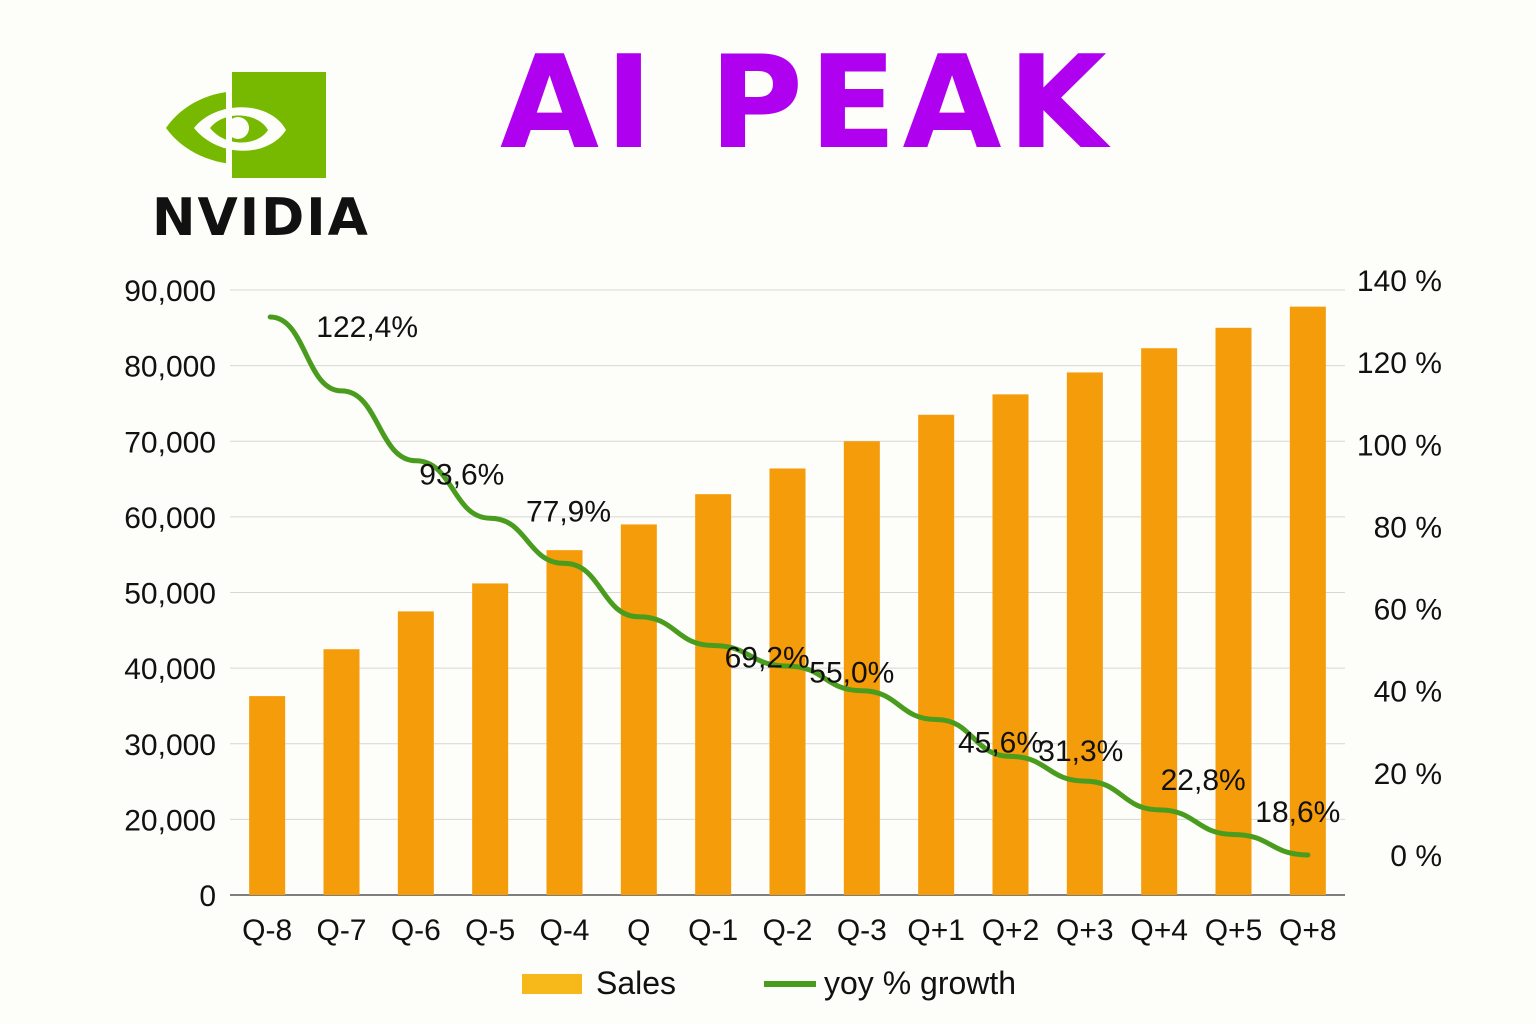  Describe the element at coordinates (1408, 692) in the screenshot. I see `right-tick-label: 40 %` at that location.